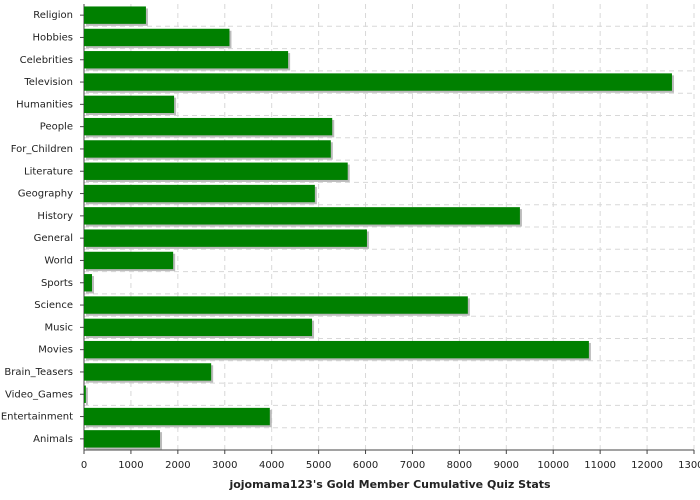 The height and width of the screenshot is (500, 700). I want to click on y-tick-label: Brain_Teasers, so click(38, 372).